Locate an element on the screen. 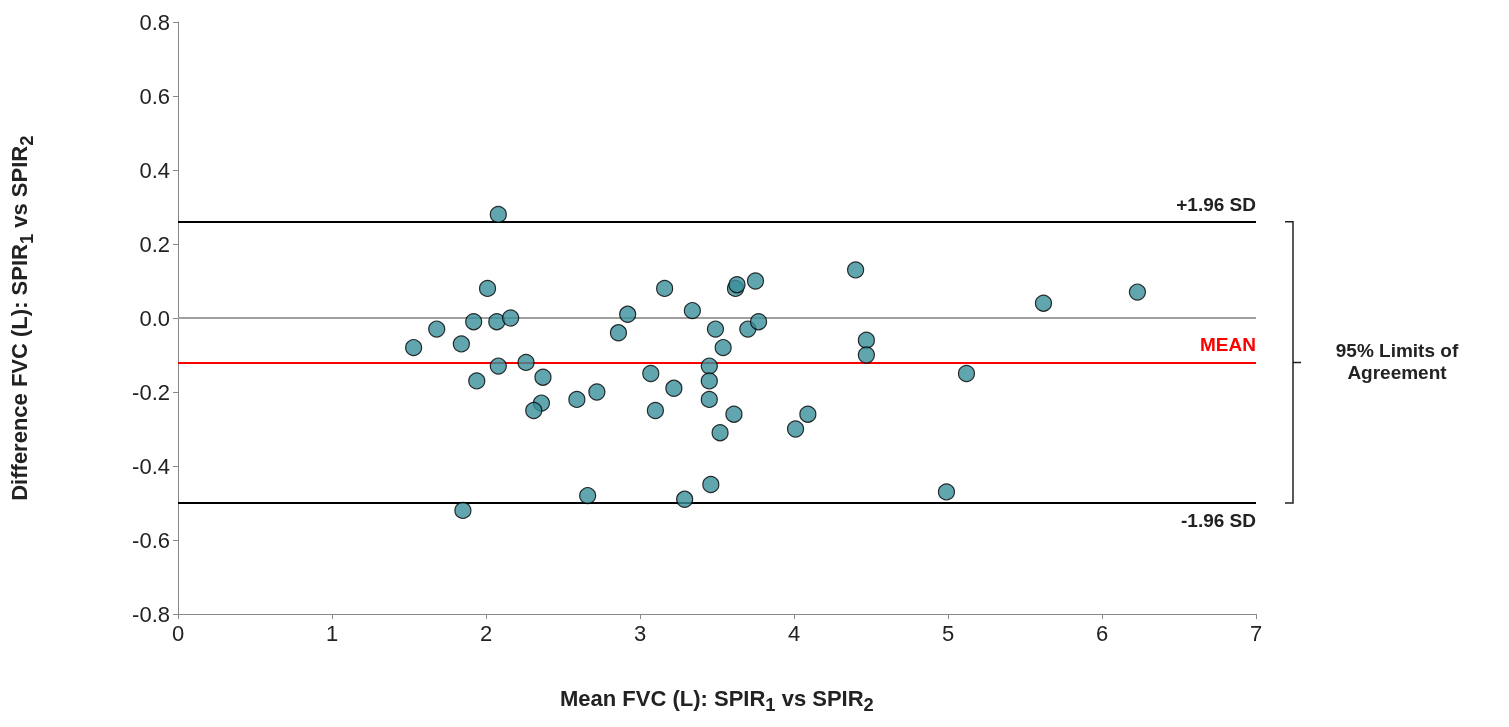 Image resolution: width=1509 pixels, height=727 pixels. y-tick-label: 0.0 is located at coordinates (154, 318).